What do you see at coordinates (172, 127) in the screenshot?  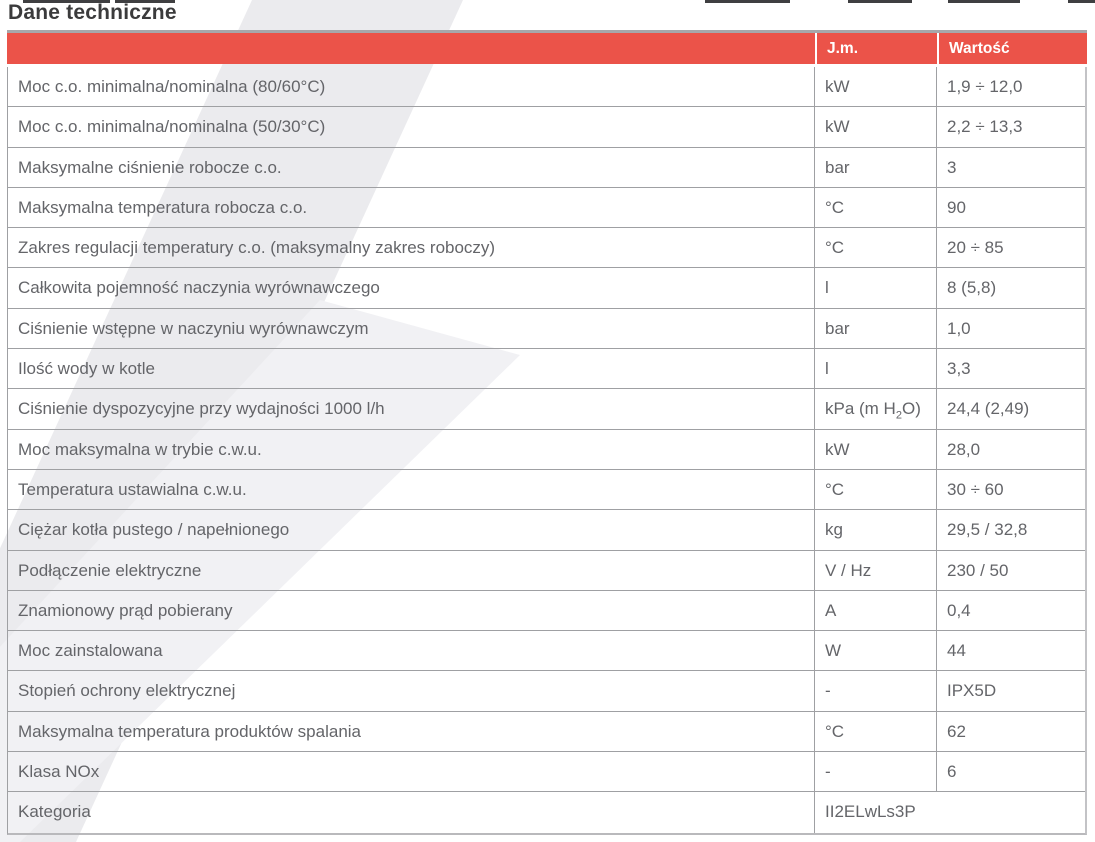 I see `cell-parameter: Moc c.o. minimalna/nominalna (50/30°C)` at bounding box center [172, 127].